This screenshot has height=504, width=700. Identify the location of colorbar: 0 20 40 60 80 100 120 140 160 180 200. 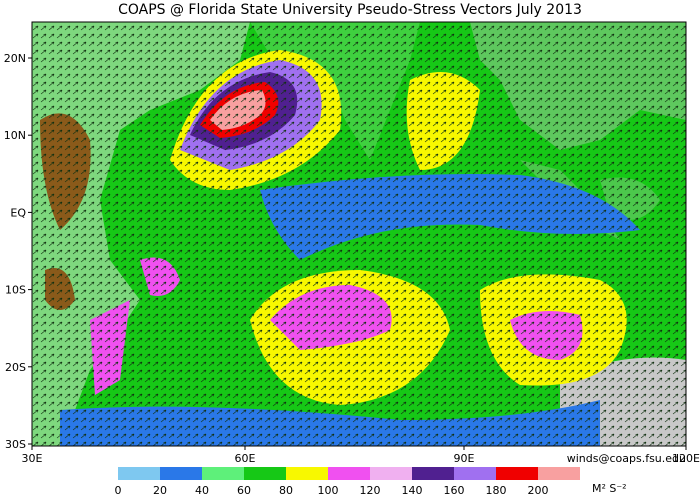
(347, 482).